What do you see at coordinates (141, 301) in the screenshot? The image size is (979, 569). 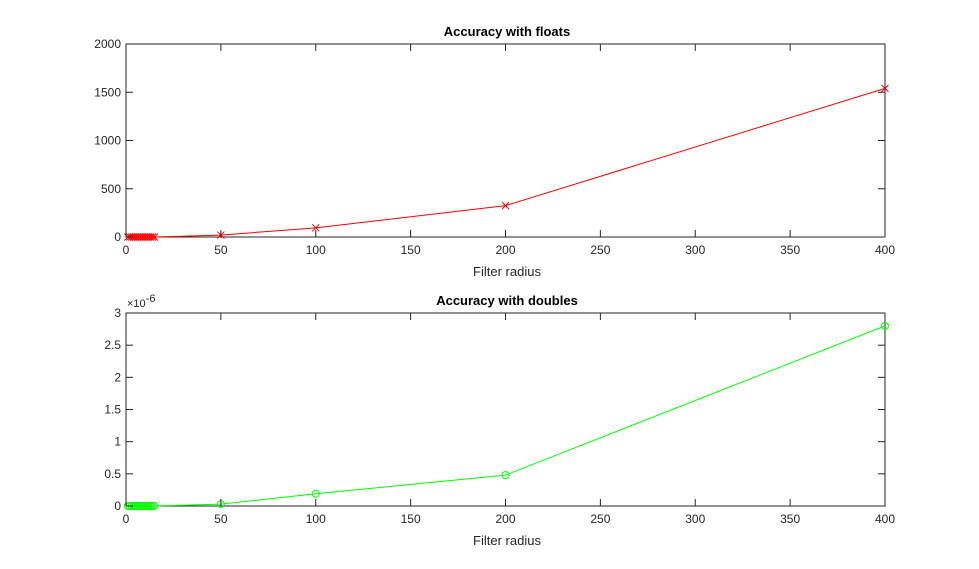 I see `y-exponent-label: ×10⁻⁶` at bounding box center [141, 301].